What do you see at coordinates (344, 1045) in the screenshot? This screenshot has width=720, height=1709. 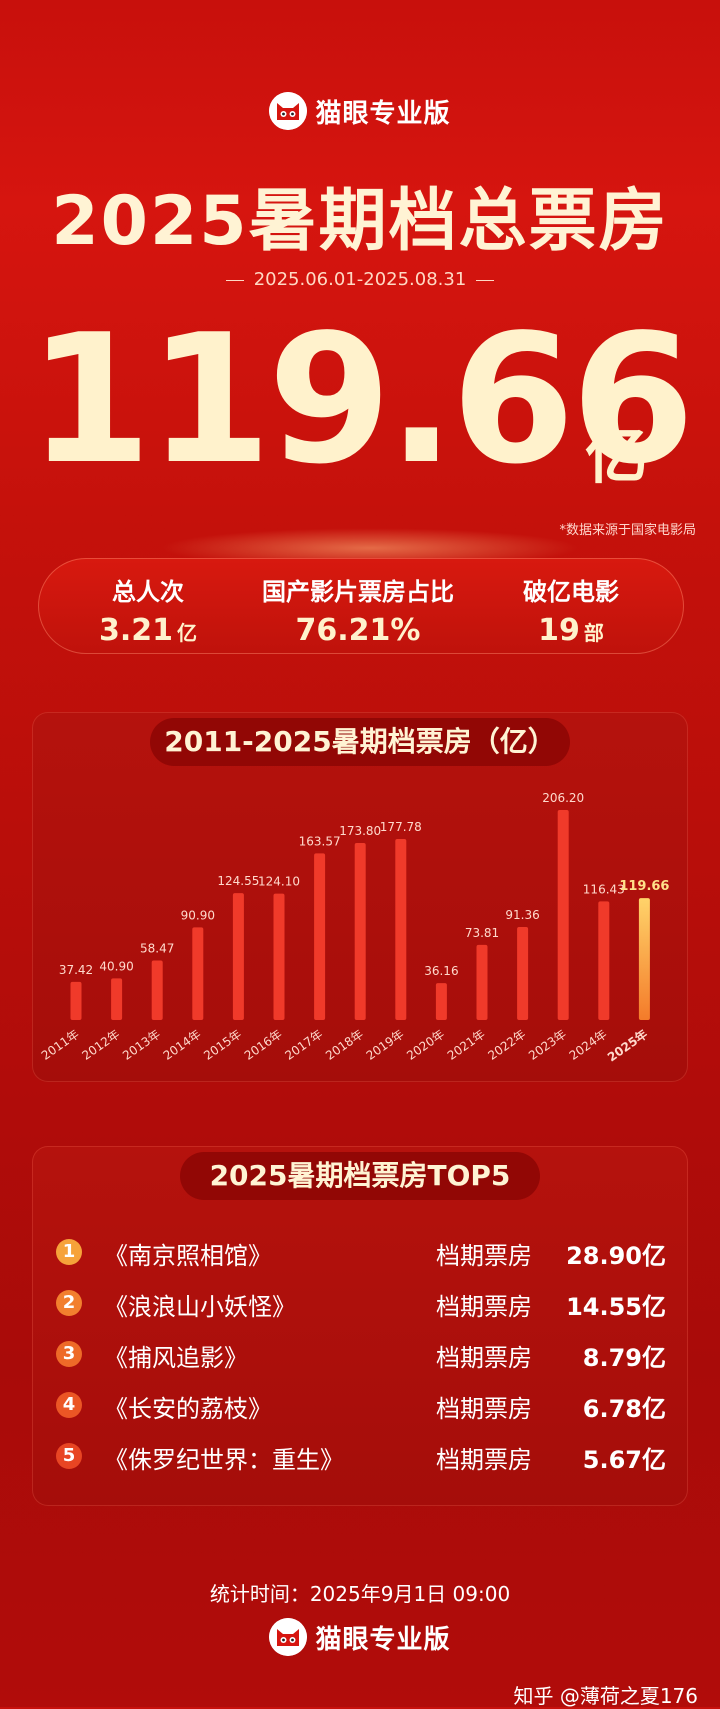 I see `x-tick-label: 2018年` at bounding box center [344, 1045].